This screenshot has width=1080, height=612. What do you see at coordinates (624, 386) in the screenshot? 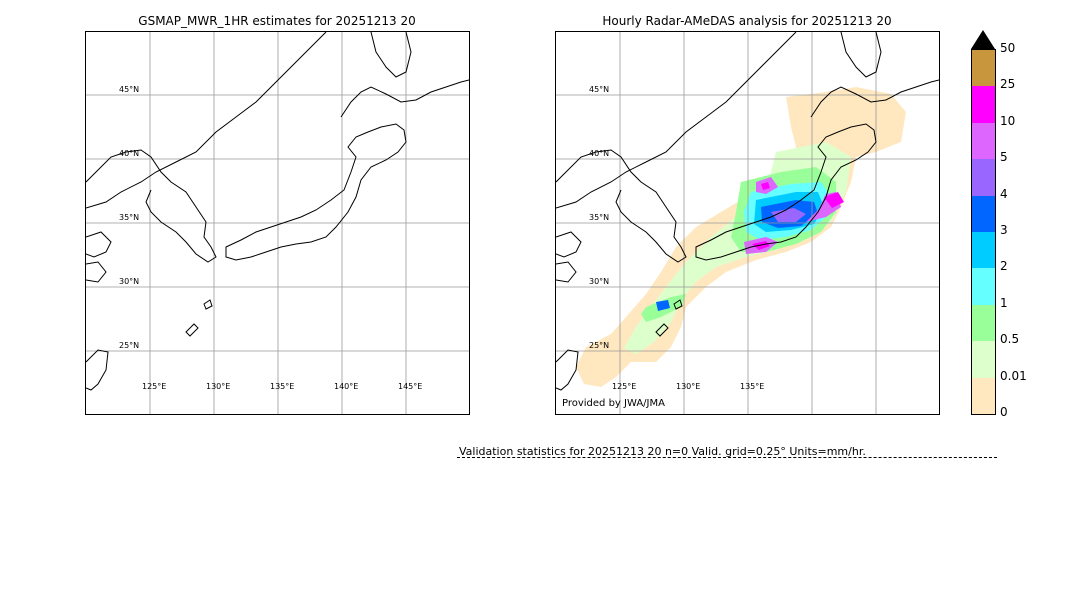
I see `right-lon-125: 125°E` at bounding box center [624, 386].